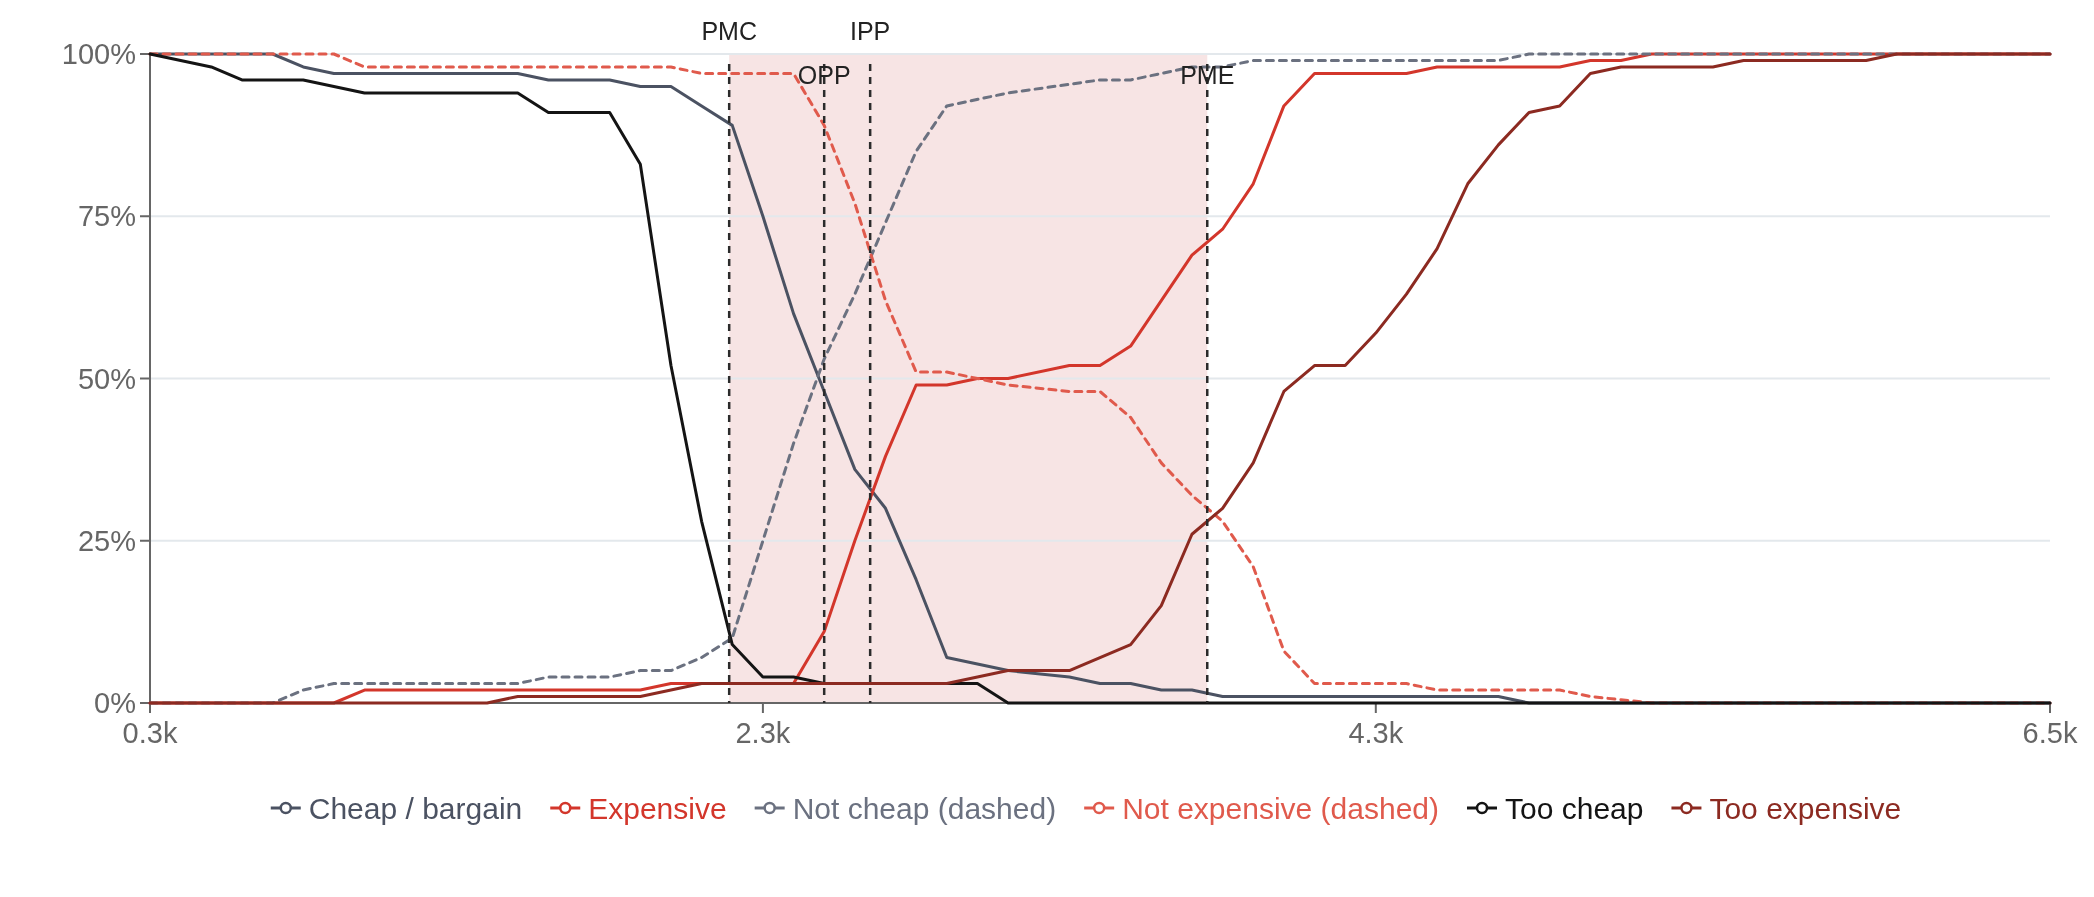 The height and width of the screenshot is (897, 2094). Describe the element at coordinates (150, 733) in the screenshot. I see `x-tick-label: 0.3k` at that location.